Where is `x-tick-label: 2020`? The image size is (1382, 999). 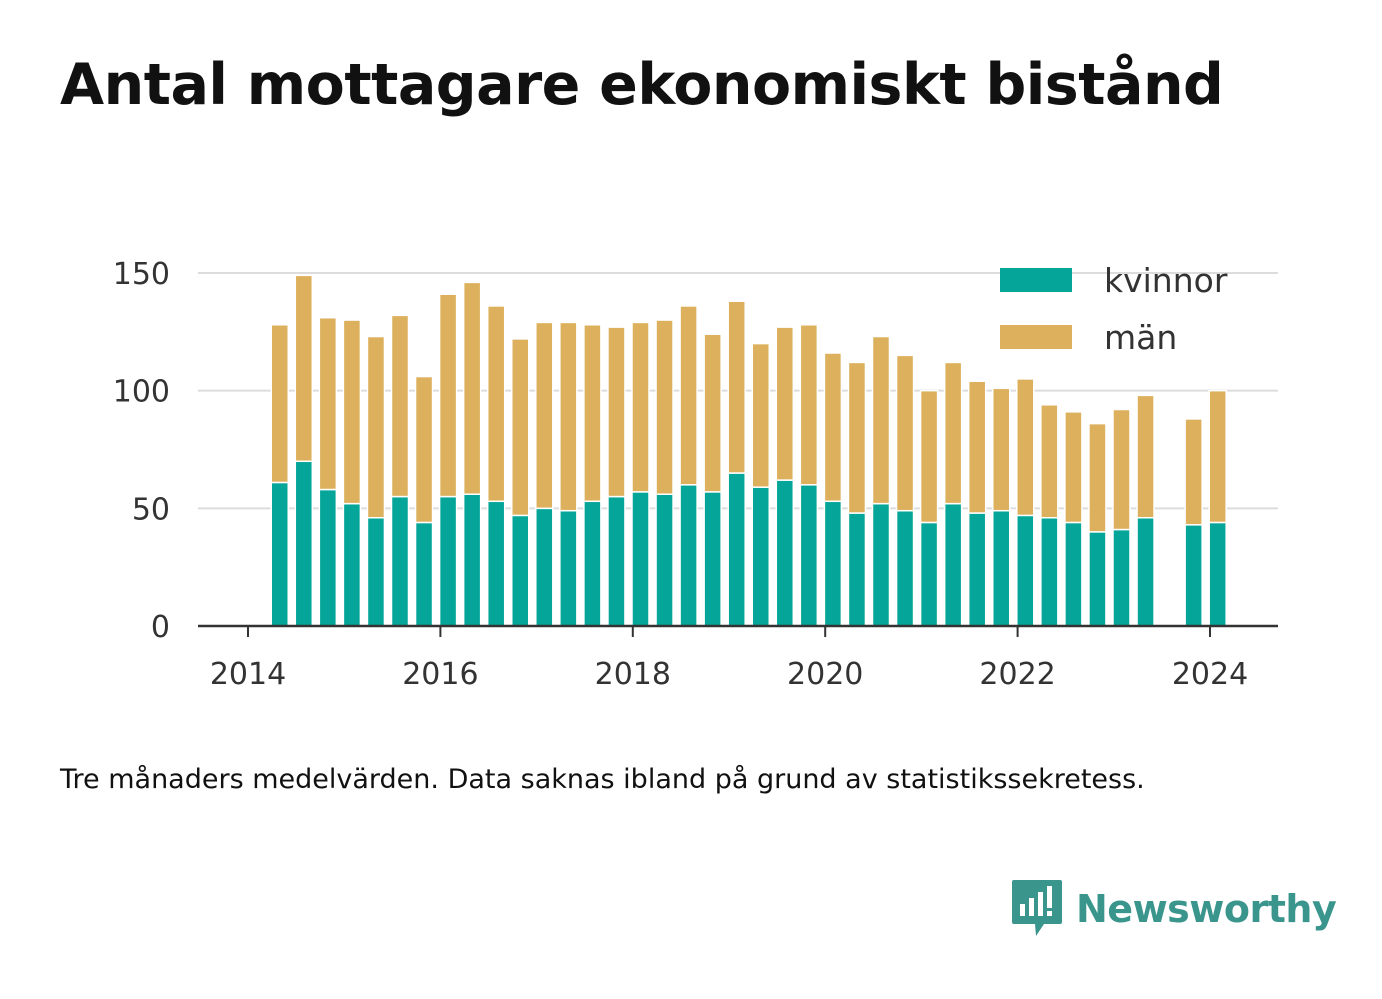 x-tick-label: 2020 is located at coordinates (825, 674).